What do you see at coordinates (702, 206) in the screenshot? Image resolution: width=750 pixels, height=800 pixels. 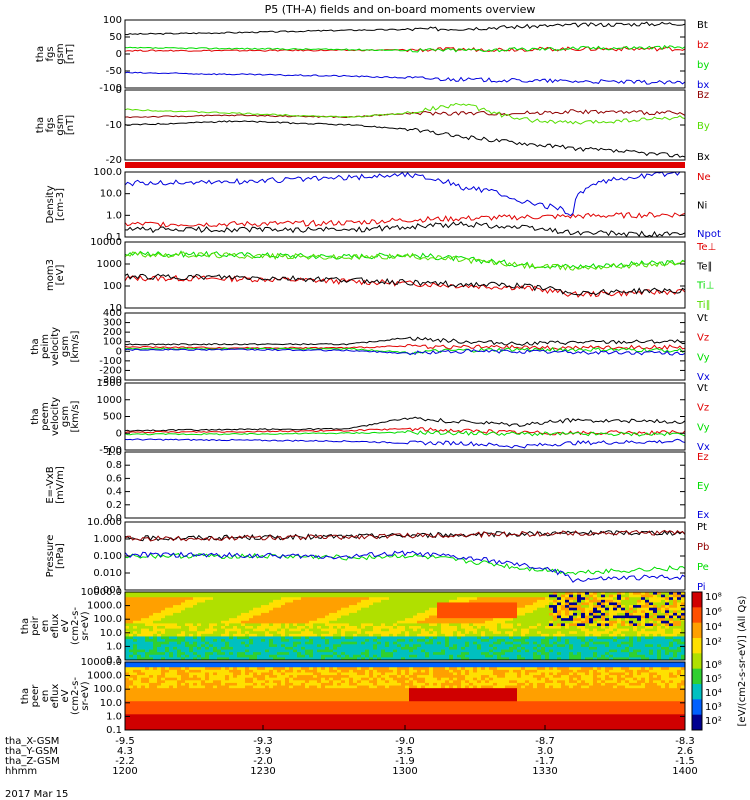 I see `legend-Ni: Ni` at bounding box center [702, 206].